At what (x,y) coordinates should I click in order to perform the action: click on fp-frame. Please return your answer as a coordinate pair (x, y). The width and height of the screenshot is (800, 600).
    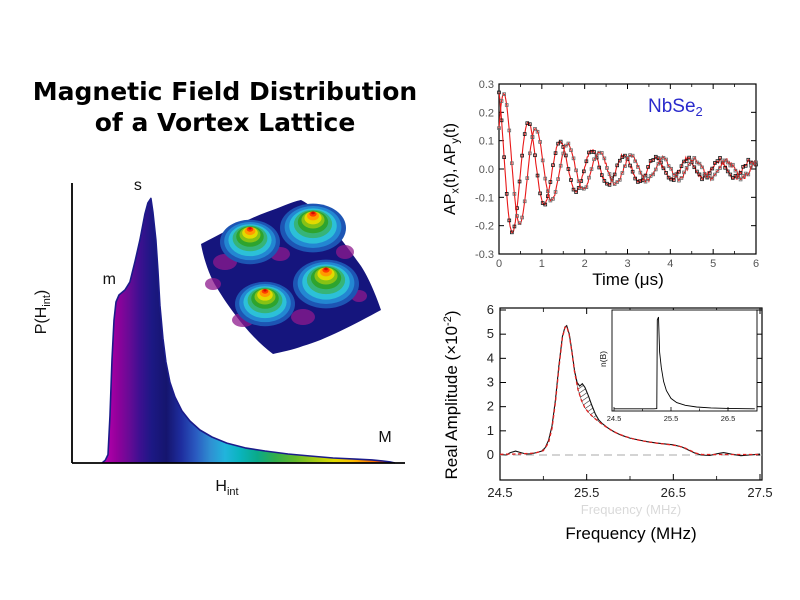
    Looking at the image, I should click on (631, 394).